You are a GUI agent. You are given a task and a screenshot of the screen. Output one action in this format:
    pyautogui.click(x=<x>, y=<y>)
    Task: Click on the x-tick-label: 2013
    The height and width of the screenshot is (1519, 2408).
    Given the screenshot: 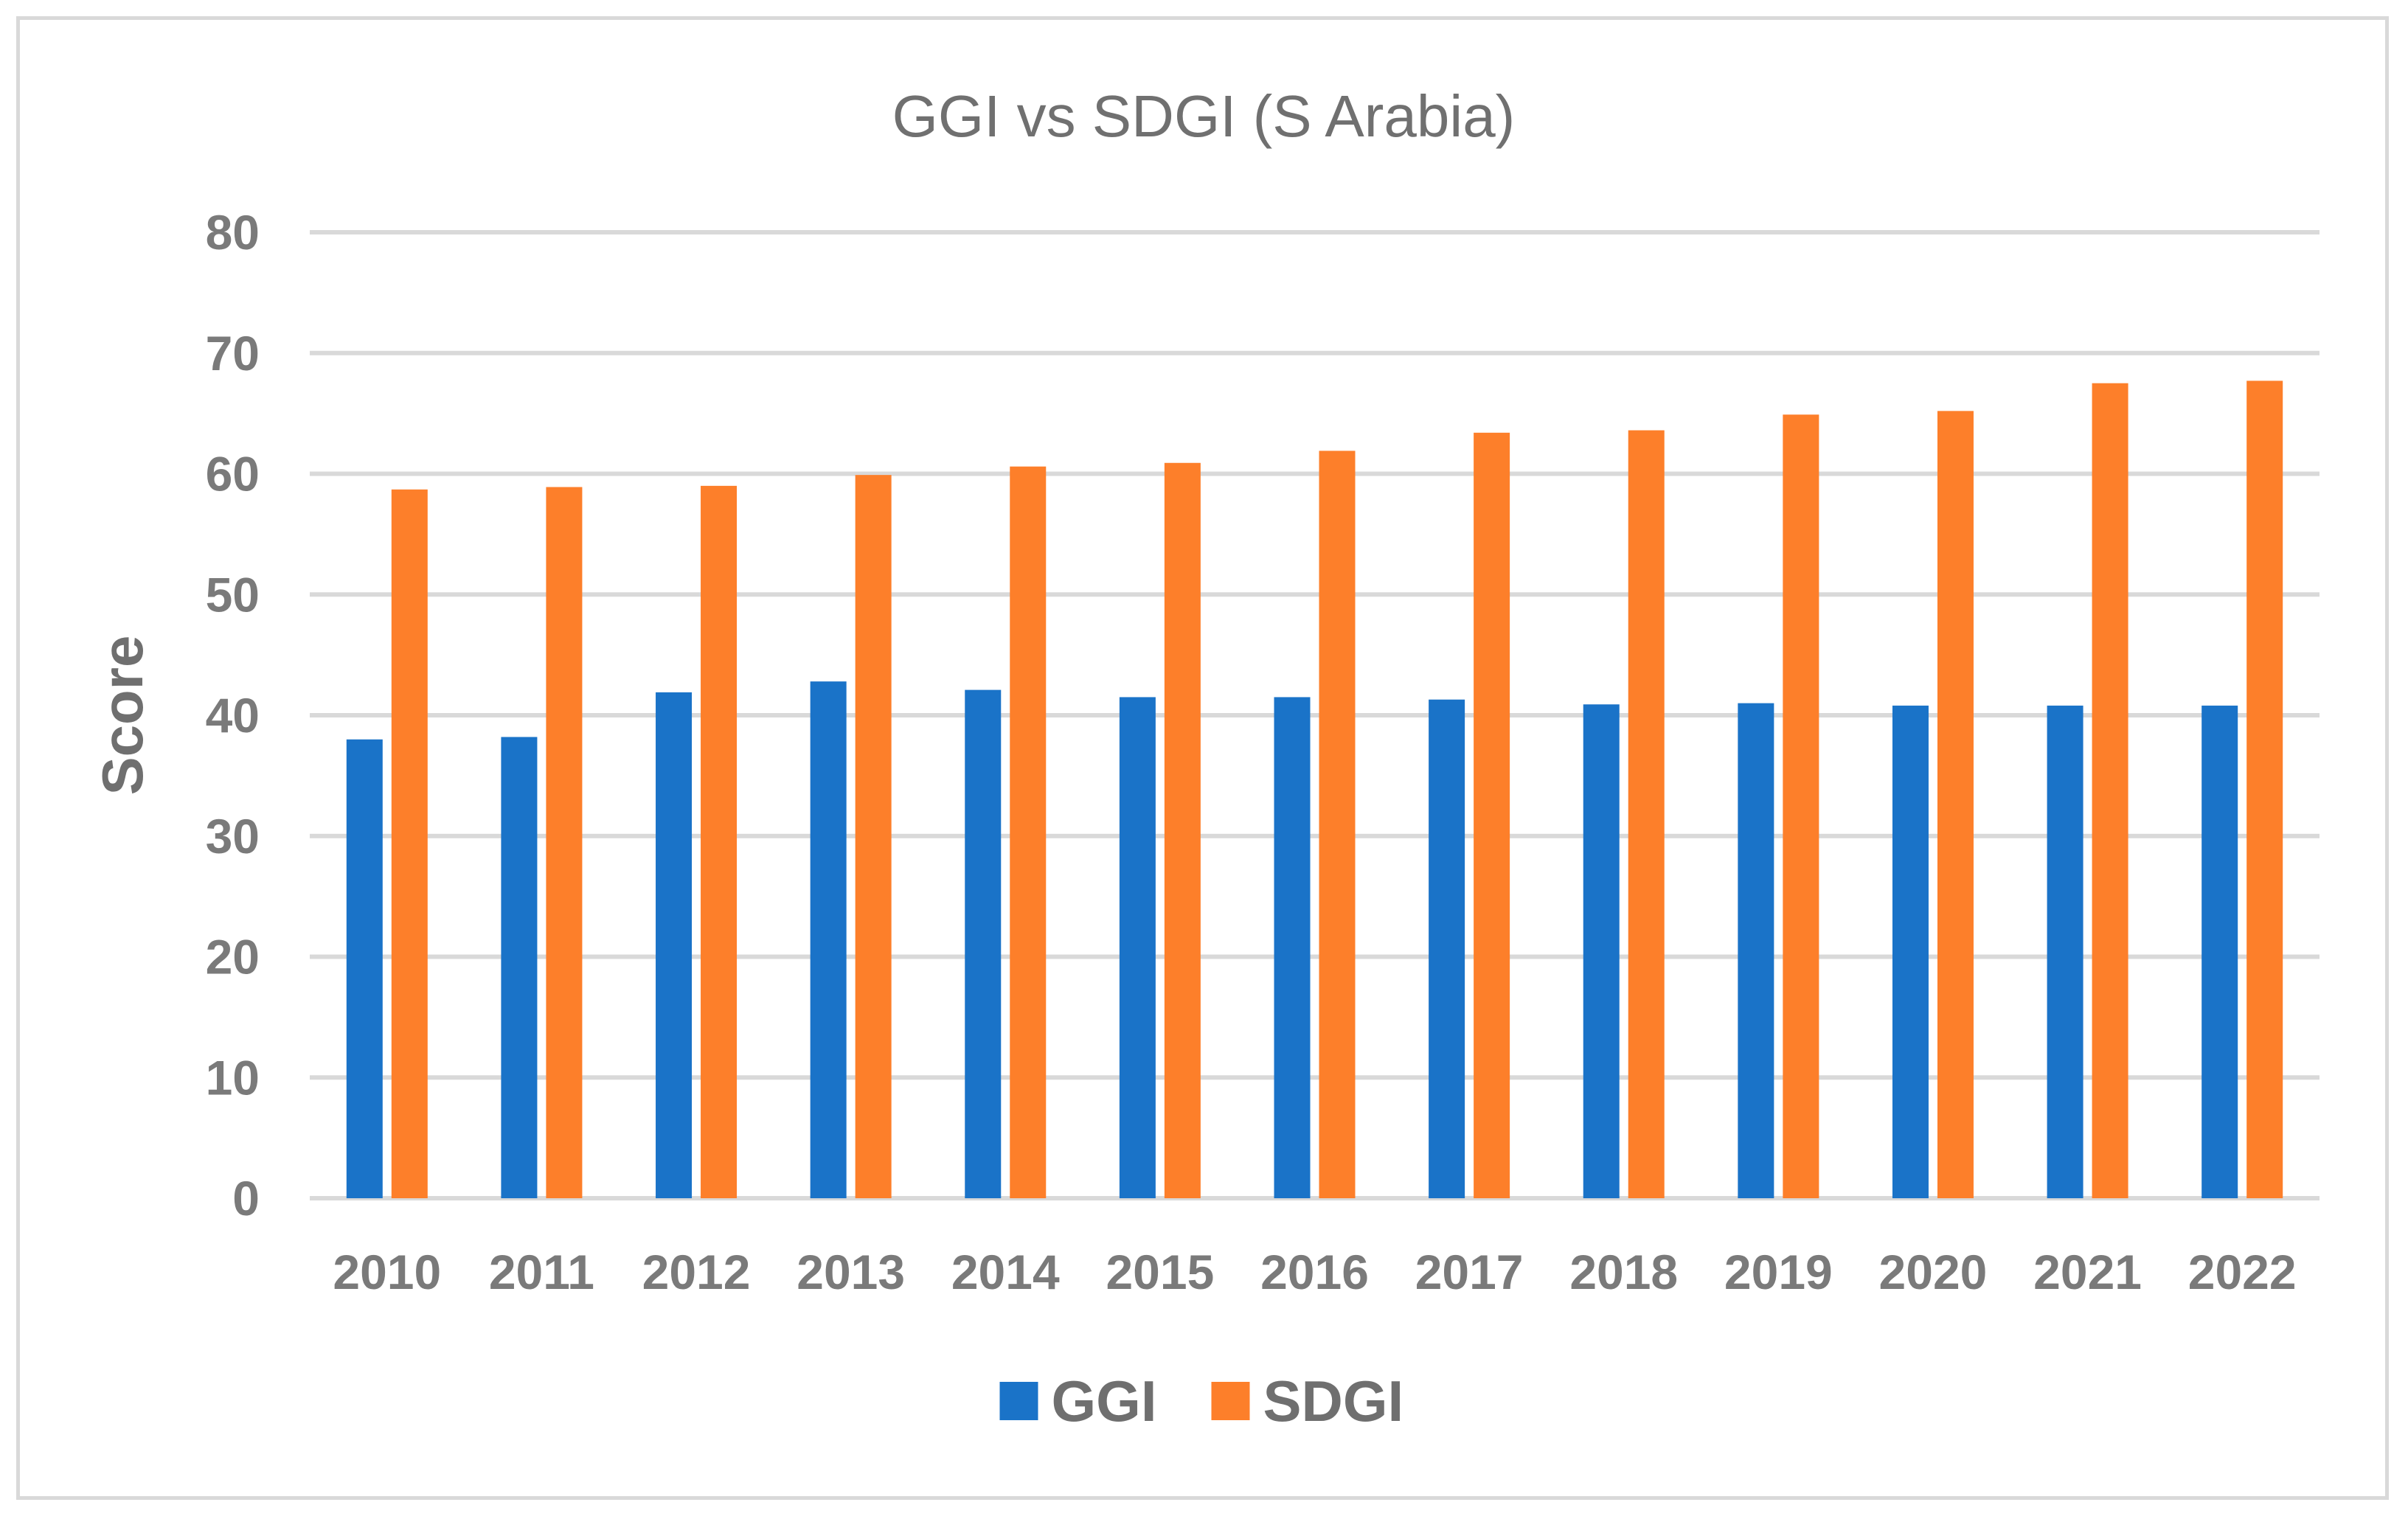 What is the action you would take?
    pyautogui.click(x=851, y=1272)
    